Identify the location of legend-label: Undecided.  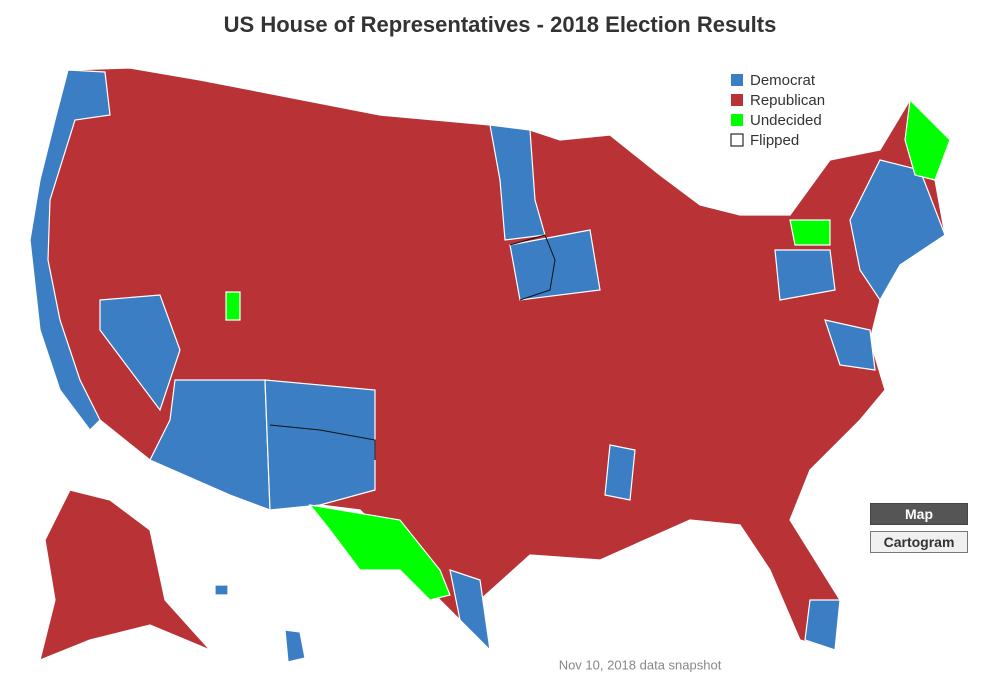
(786, 120).